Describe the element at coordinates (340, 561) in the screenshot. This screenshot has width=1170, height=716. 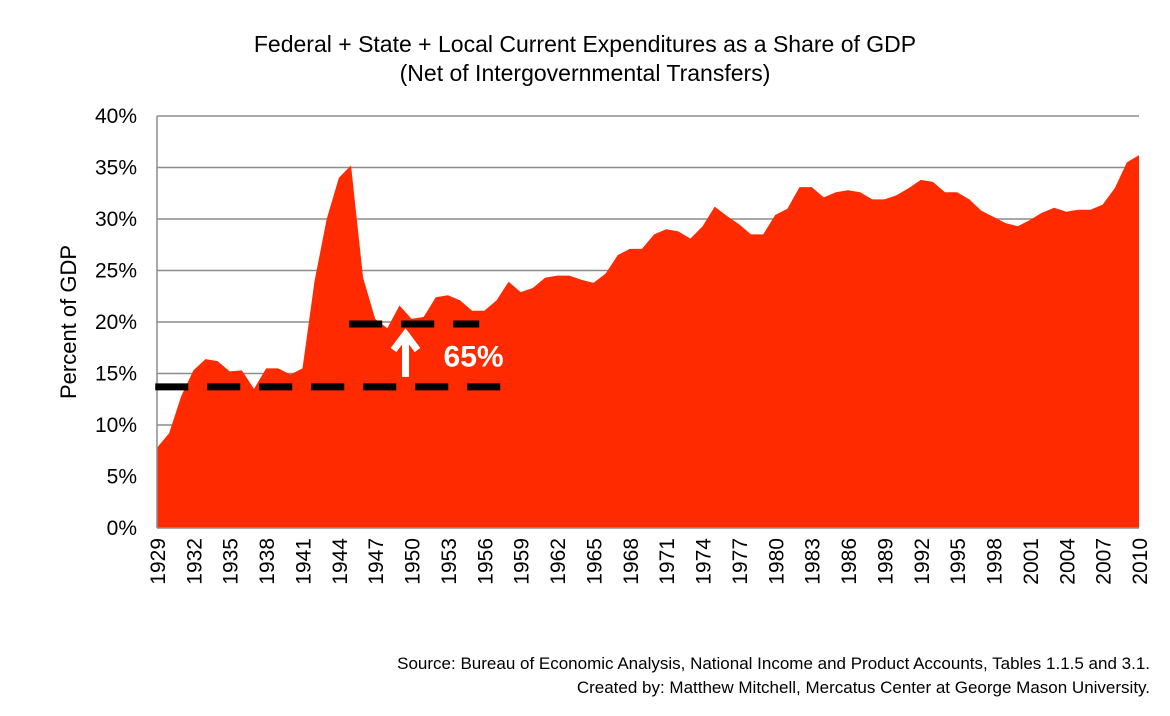
I see `x-tick-label: 1944` at that location.